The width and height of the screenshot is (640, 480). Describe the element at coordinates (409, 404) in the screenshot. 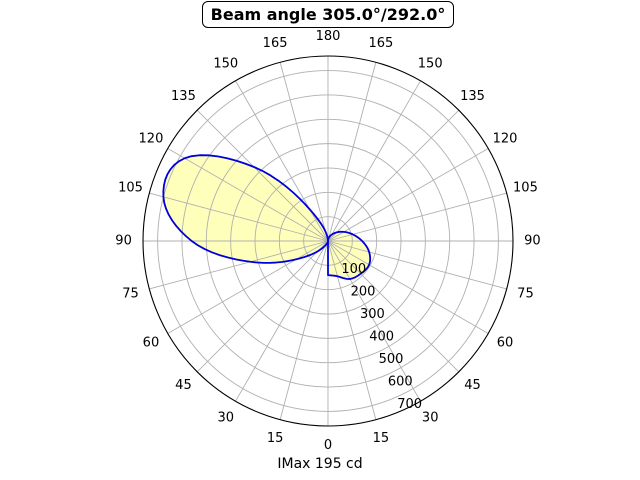

I see `radial-tick-label: 700` at that location.